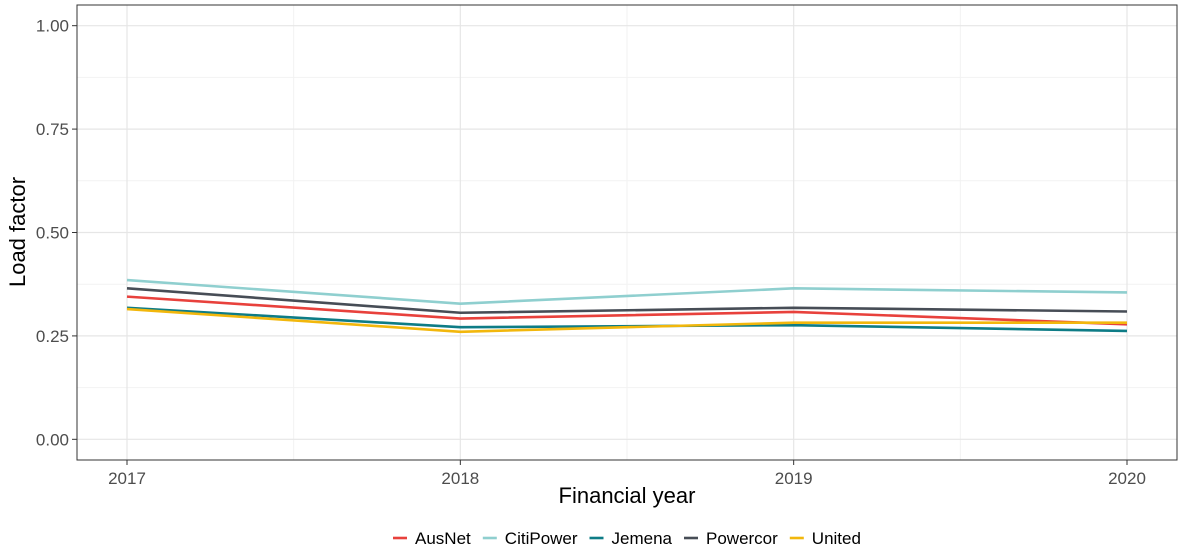 This screenshot has height=550, width=1192. What do you see at coordinates (626, 320) in the screenshot?
I see `series-line-united` at bounding box center [626, 320].